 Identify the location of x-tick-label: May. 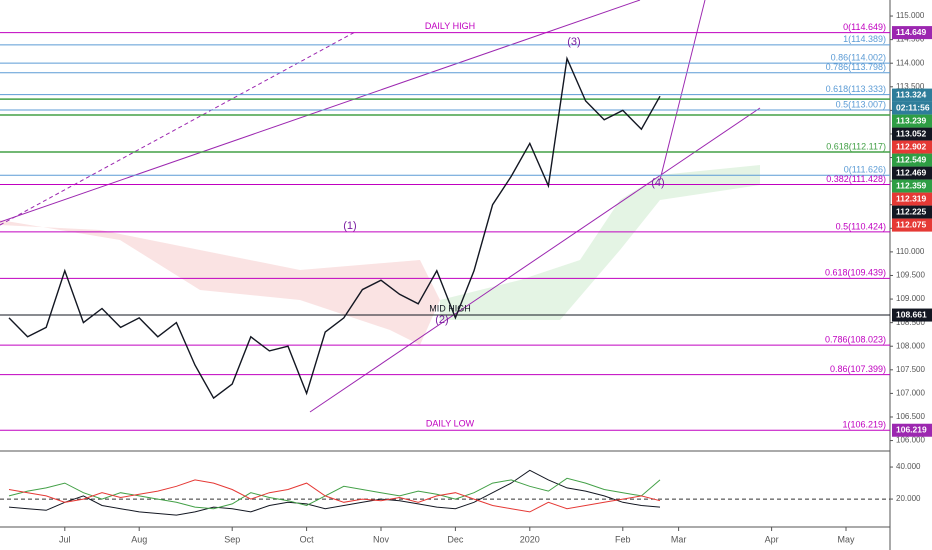
(846, 539).